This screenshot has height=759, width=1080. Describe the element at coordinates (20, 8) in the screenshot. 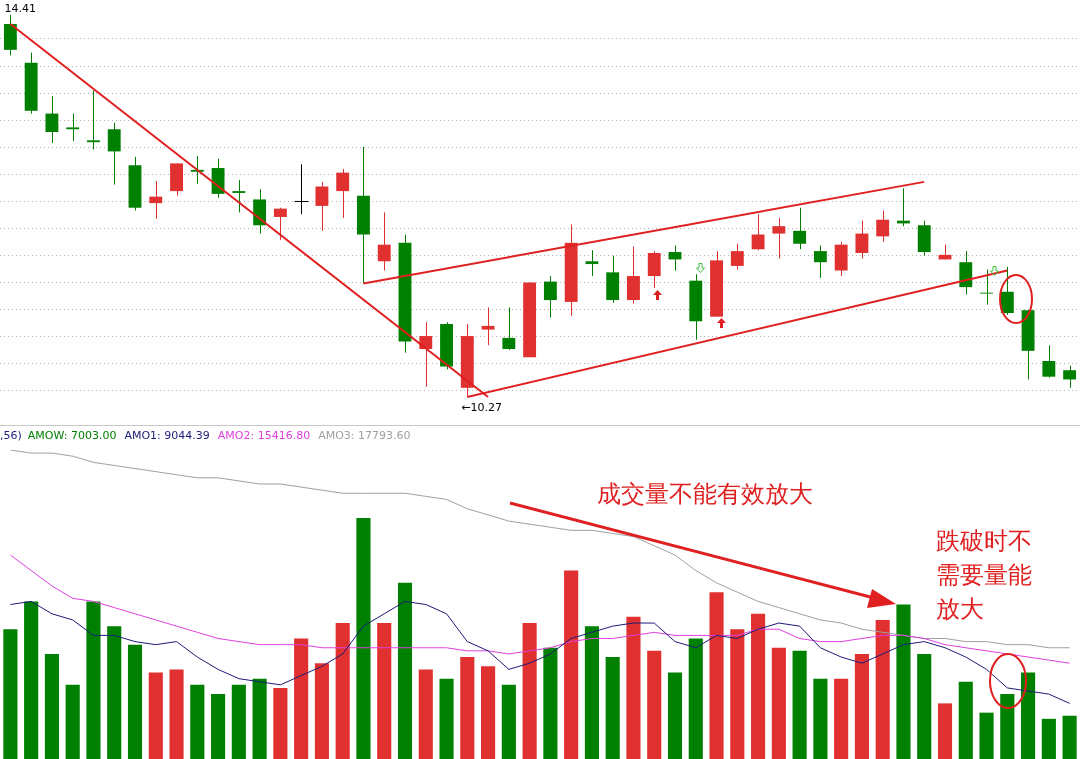

I see `annotation: 14.41` at that location.